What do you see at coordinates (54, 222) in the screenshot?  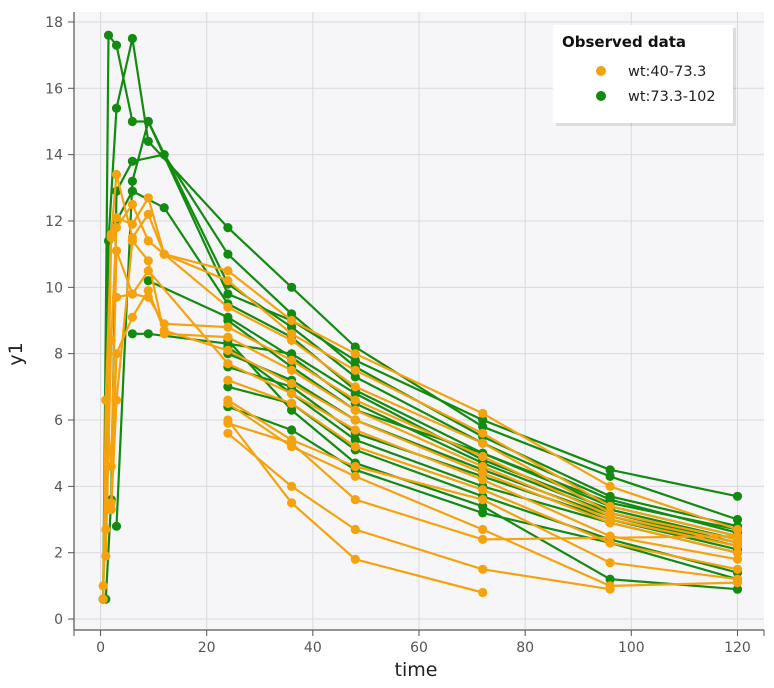 I see `y-tick-label: 12` at bounding box center [54, 222].